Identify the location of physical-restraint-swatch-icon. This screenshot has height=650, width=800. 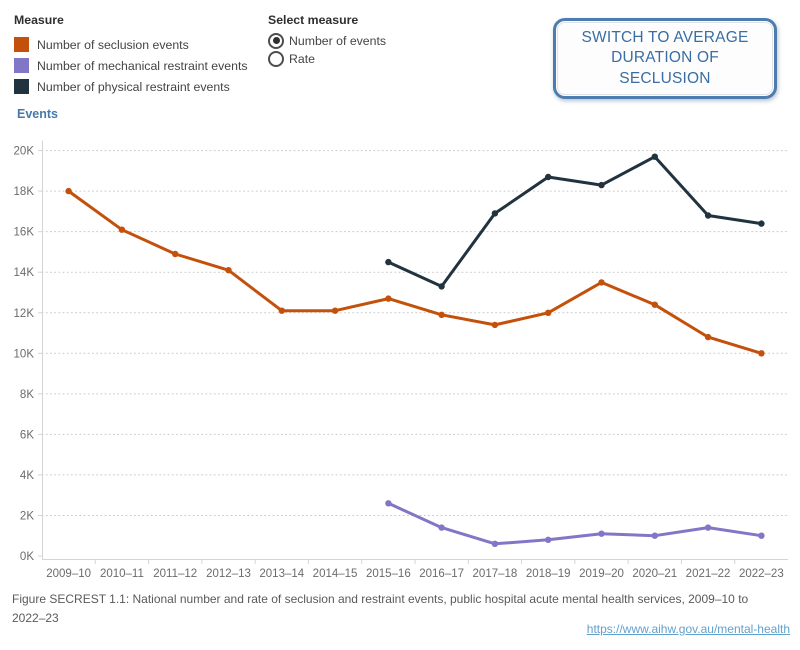
(21, 86).